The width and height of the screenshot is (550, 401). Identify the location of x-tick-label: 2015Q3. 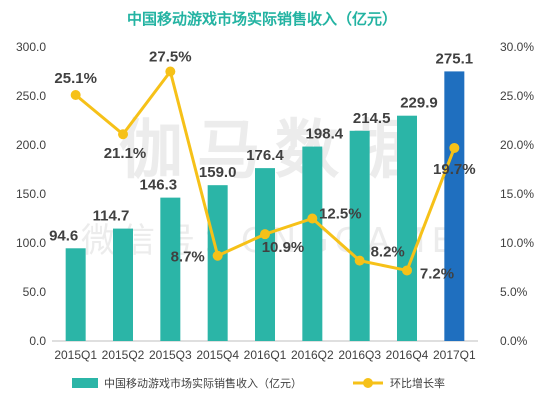
(170, 355).